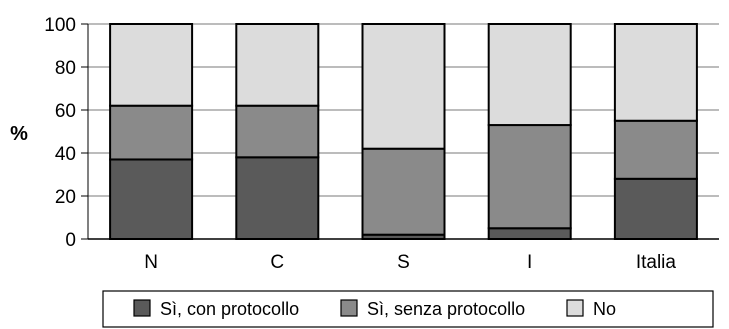 This screenshot has width=729, height=329. What do you see at coordinates (65, 154) in the screenshot?
I see `y-tick-label: 40` at bounding box center [65, 154].